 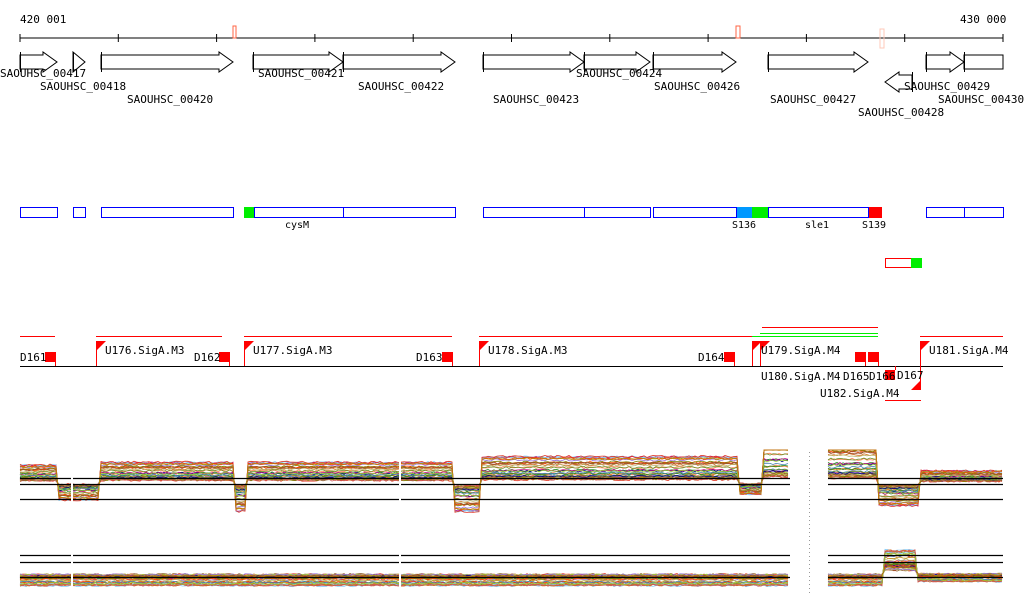 I want to click on gene-label: SAOUHSC_00420, so click(x=170, y=99).